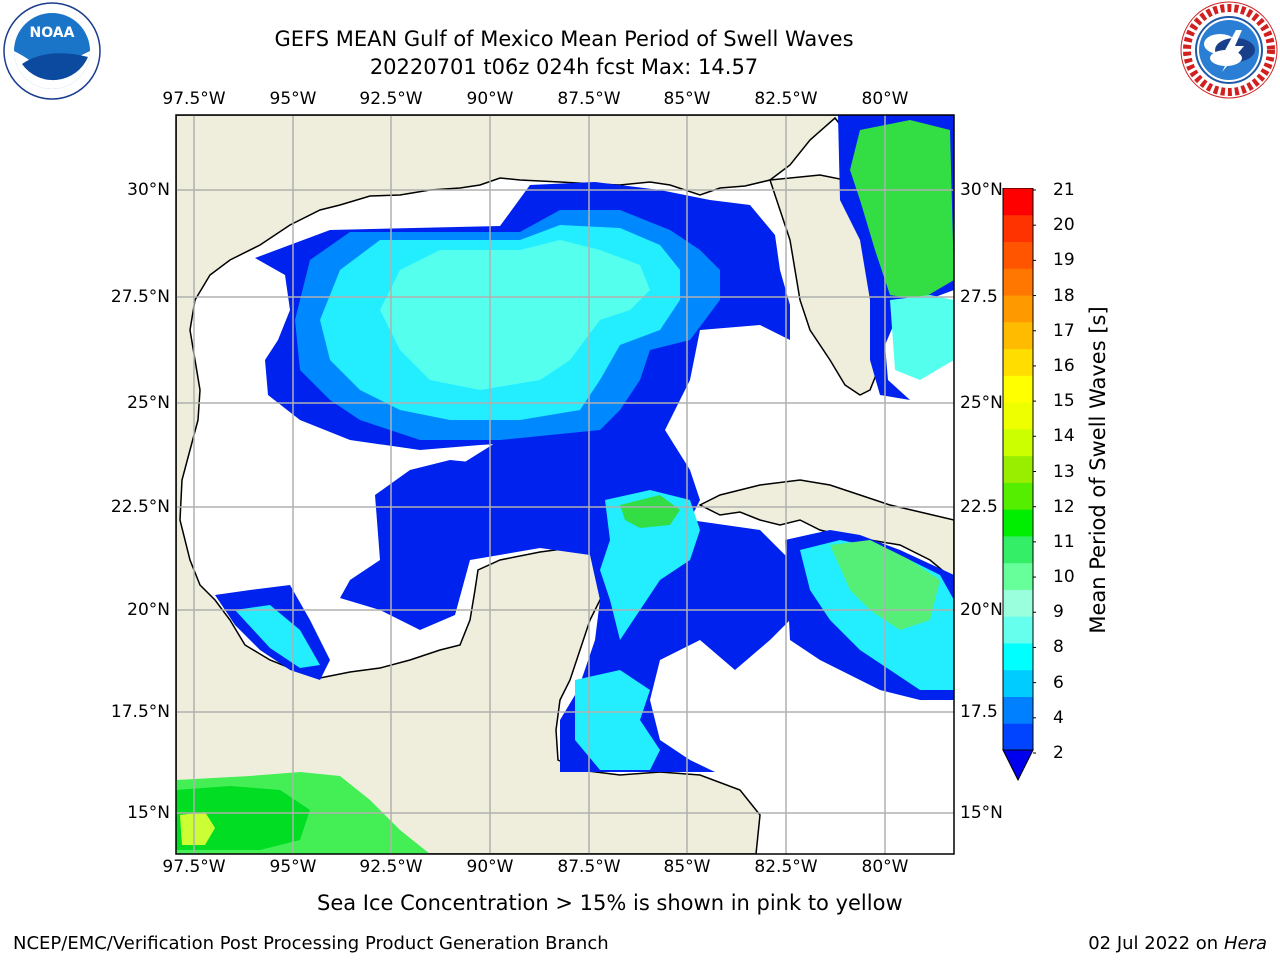 The image size is (1280, 960). Describe the element at coordinates (293, 99) in the screenshot. I see `lon-tick-top: 95°W` at that location.